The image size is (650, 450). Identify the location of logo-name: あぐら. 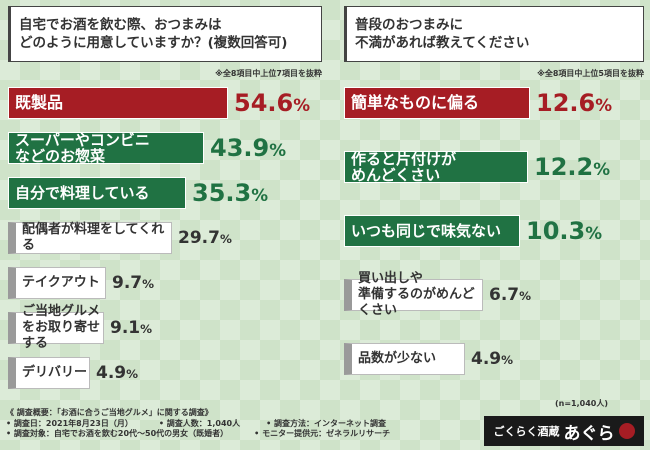
(589, 433).